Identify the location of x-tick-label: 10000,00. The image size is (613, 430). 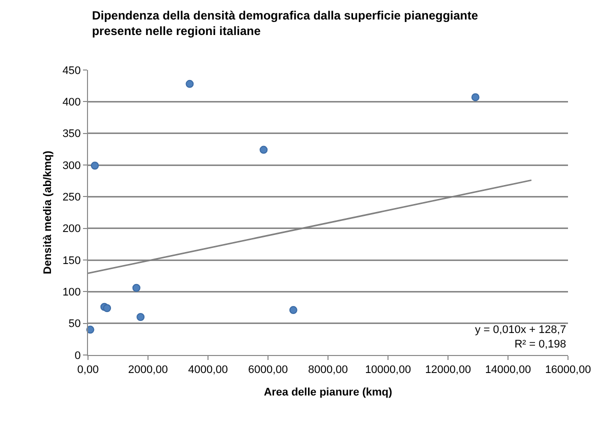
(388, 370).